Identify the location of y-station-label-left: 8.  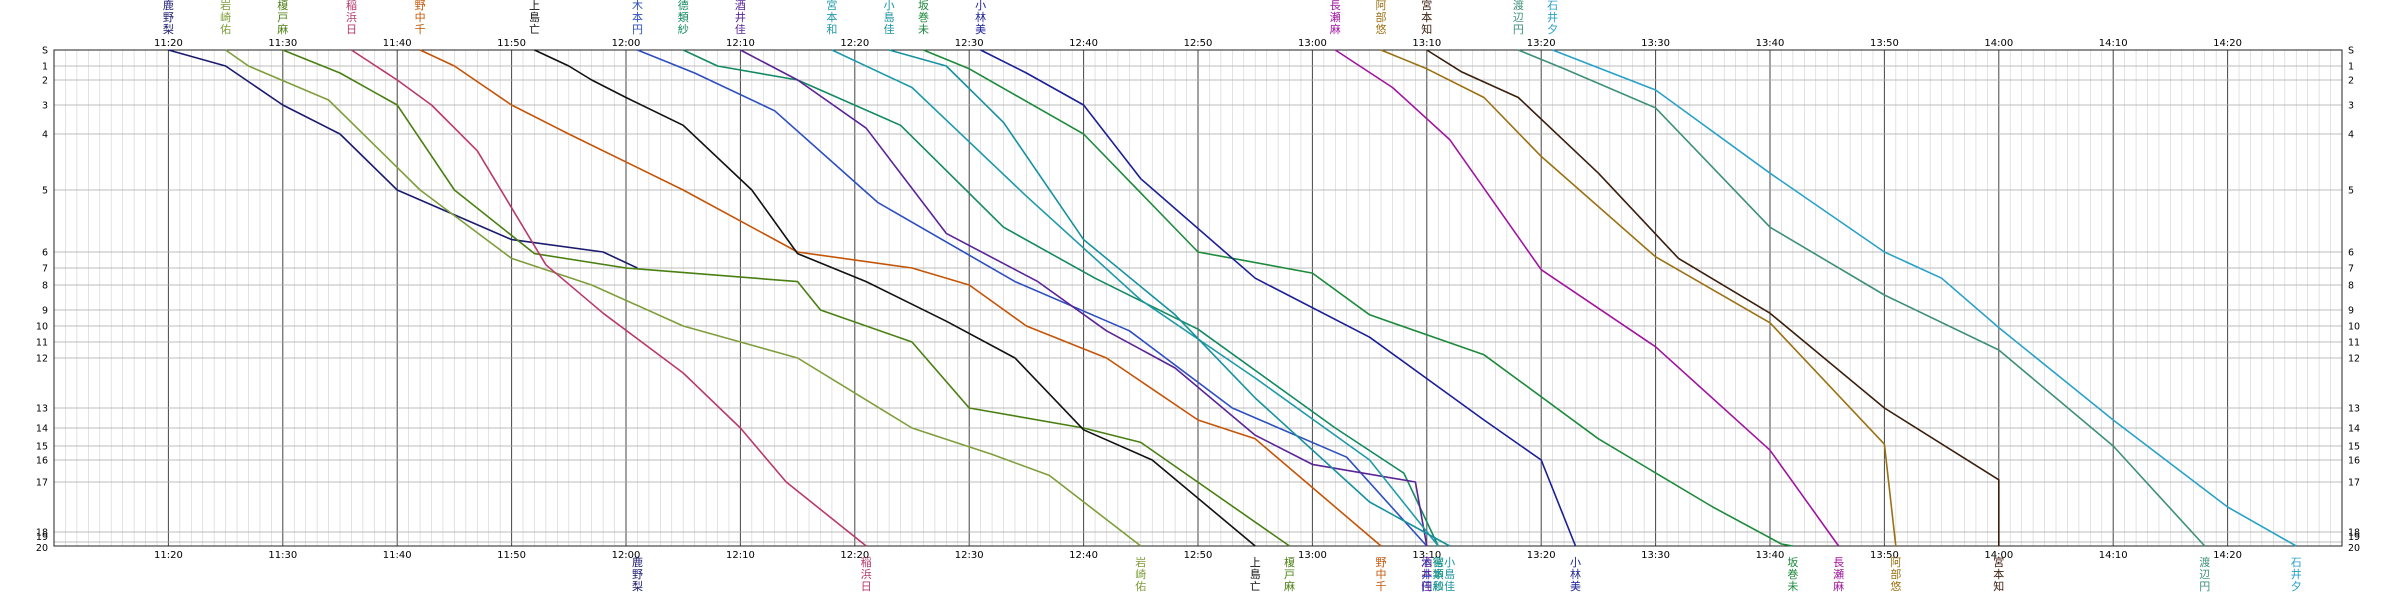
(45, 286).